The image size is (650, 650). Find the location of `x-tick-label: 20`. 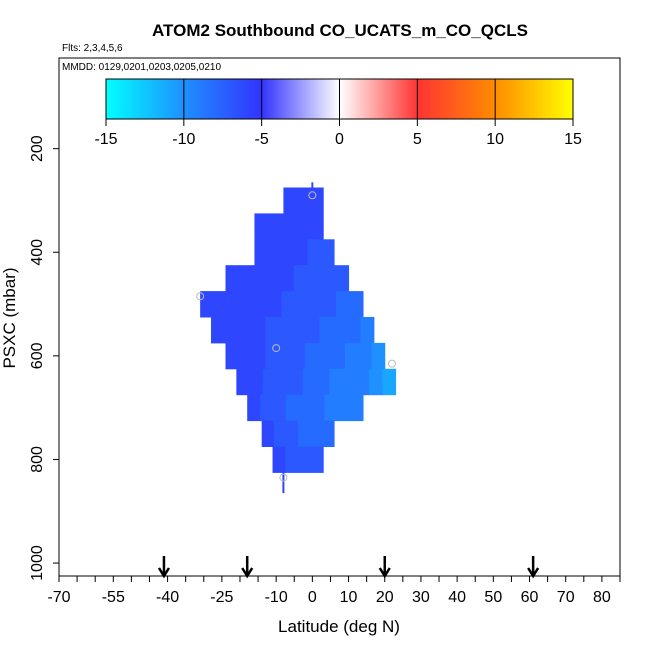

x-tick-label: 20 is located at coordinates (385, 597).